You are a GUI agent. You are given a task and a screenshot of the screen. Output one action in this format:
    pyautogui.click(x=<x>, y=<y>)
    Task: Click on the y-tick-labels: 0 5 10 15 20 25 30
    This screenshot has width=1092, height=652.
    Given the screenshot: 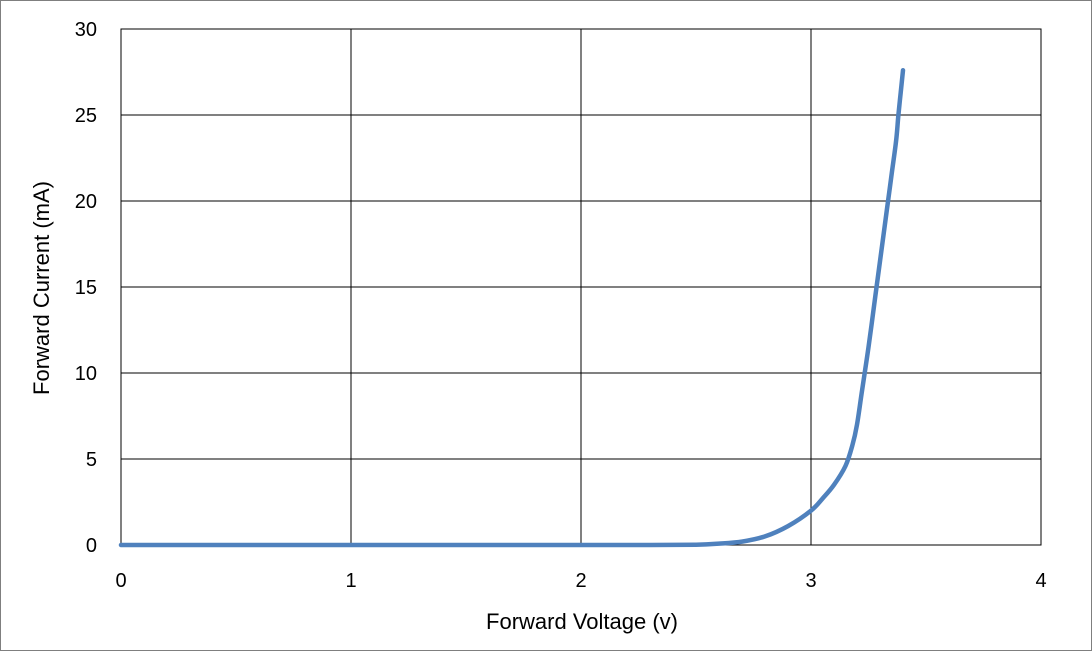 What is the action you would take?
    pyautogui.click(x=86, y=288)
    